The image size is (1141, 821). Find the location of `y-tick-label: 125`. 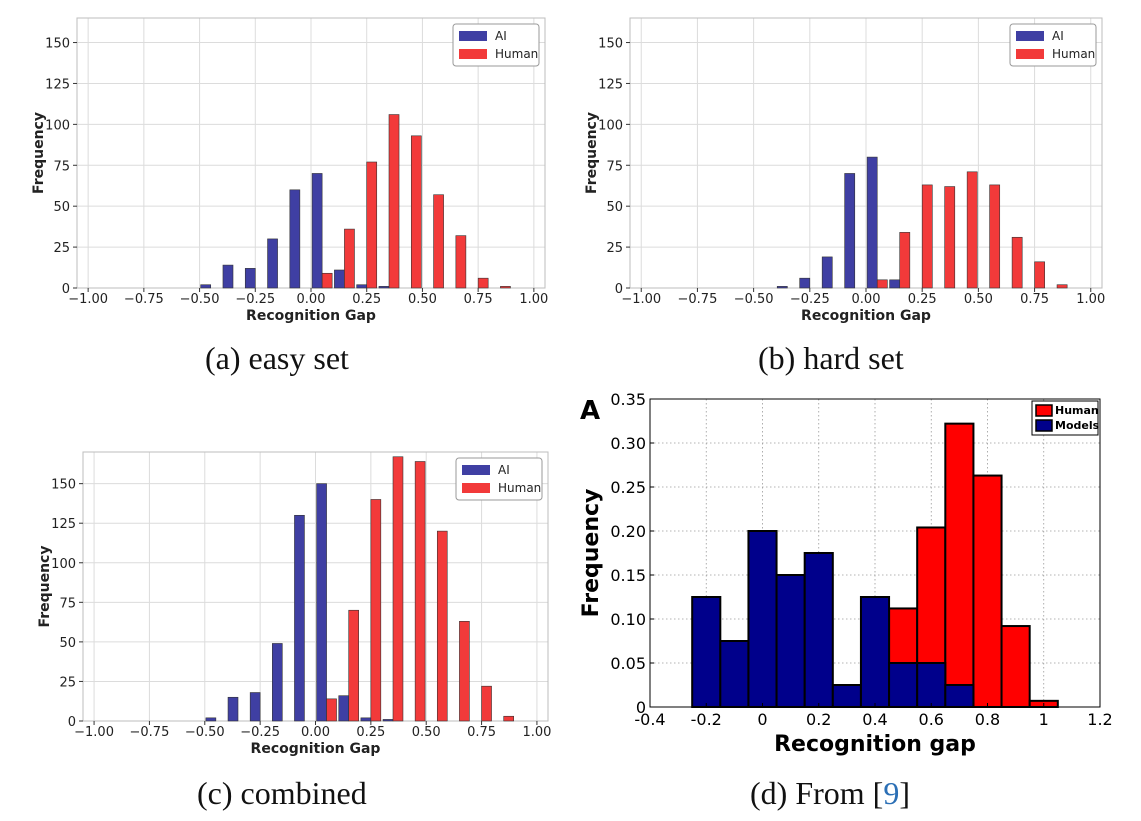

y-tick-label: 125 is located at coordinates (610, 84).